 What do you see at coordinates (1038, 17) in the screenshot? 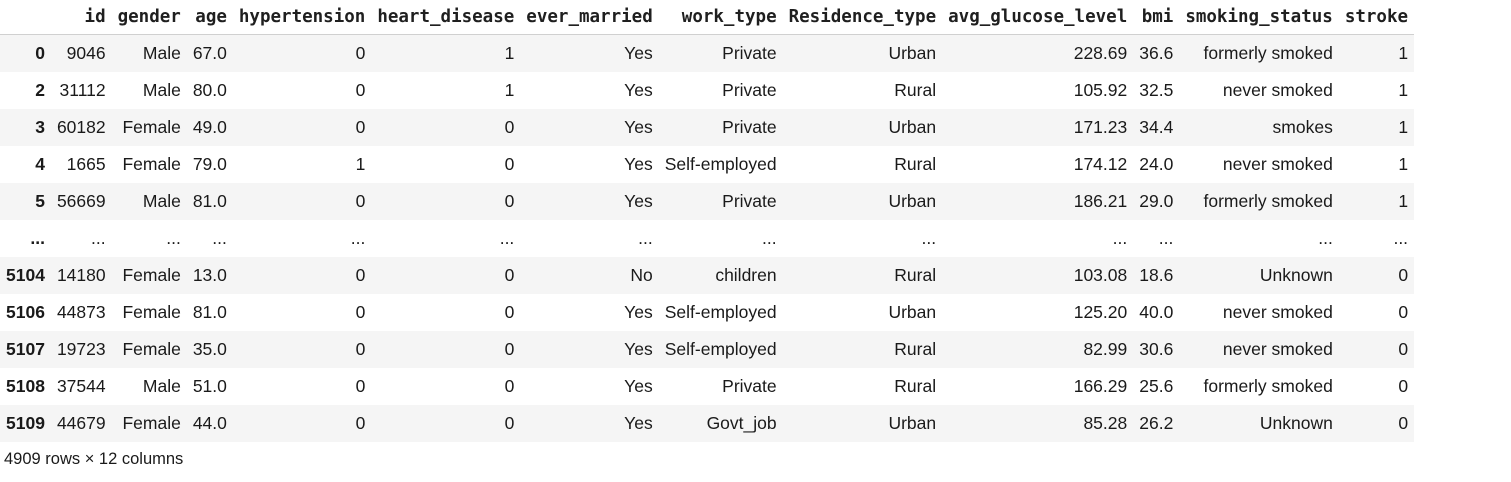
I see `column-header: avg_glucose_level` at bounding box center [1038, 17].